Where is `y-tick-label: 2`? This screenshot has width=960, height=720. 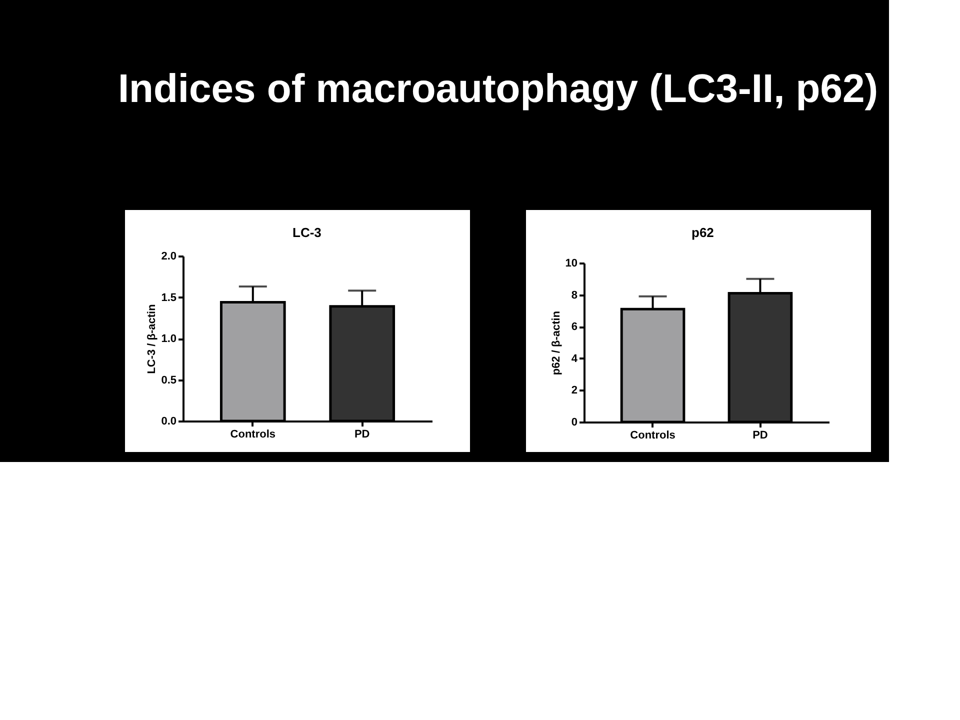
y-tick-label: 2 is located at coordinates (574, 390).